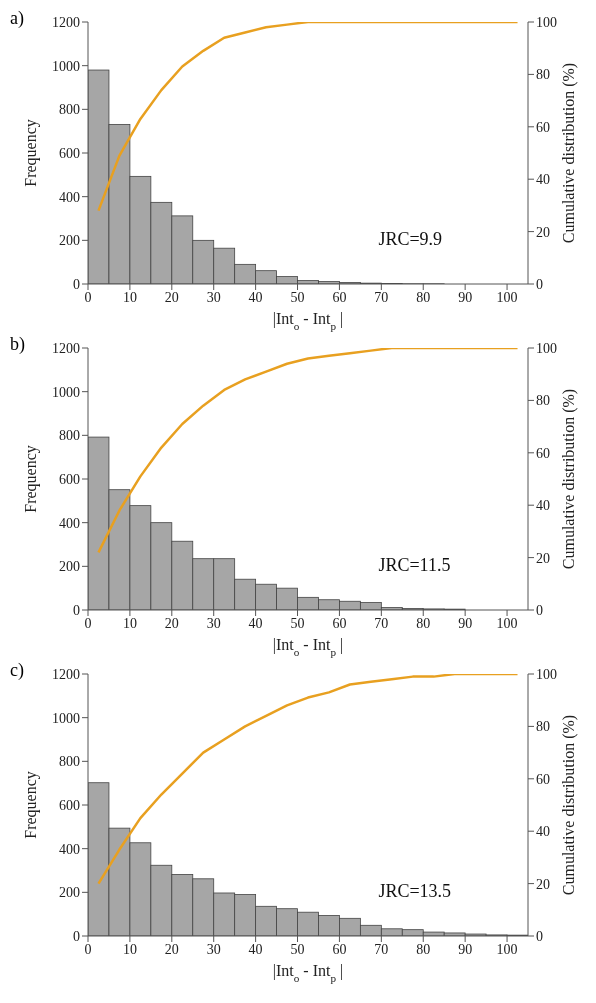  Describe the element at coordinates (415, 891) in the screenshot. I see `annotation: JRC=13.5` at that location.